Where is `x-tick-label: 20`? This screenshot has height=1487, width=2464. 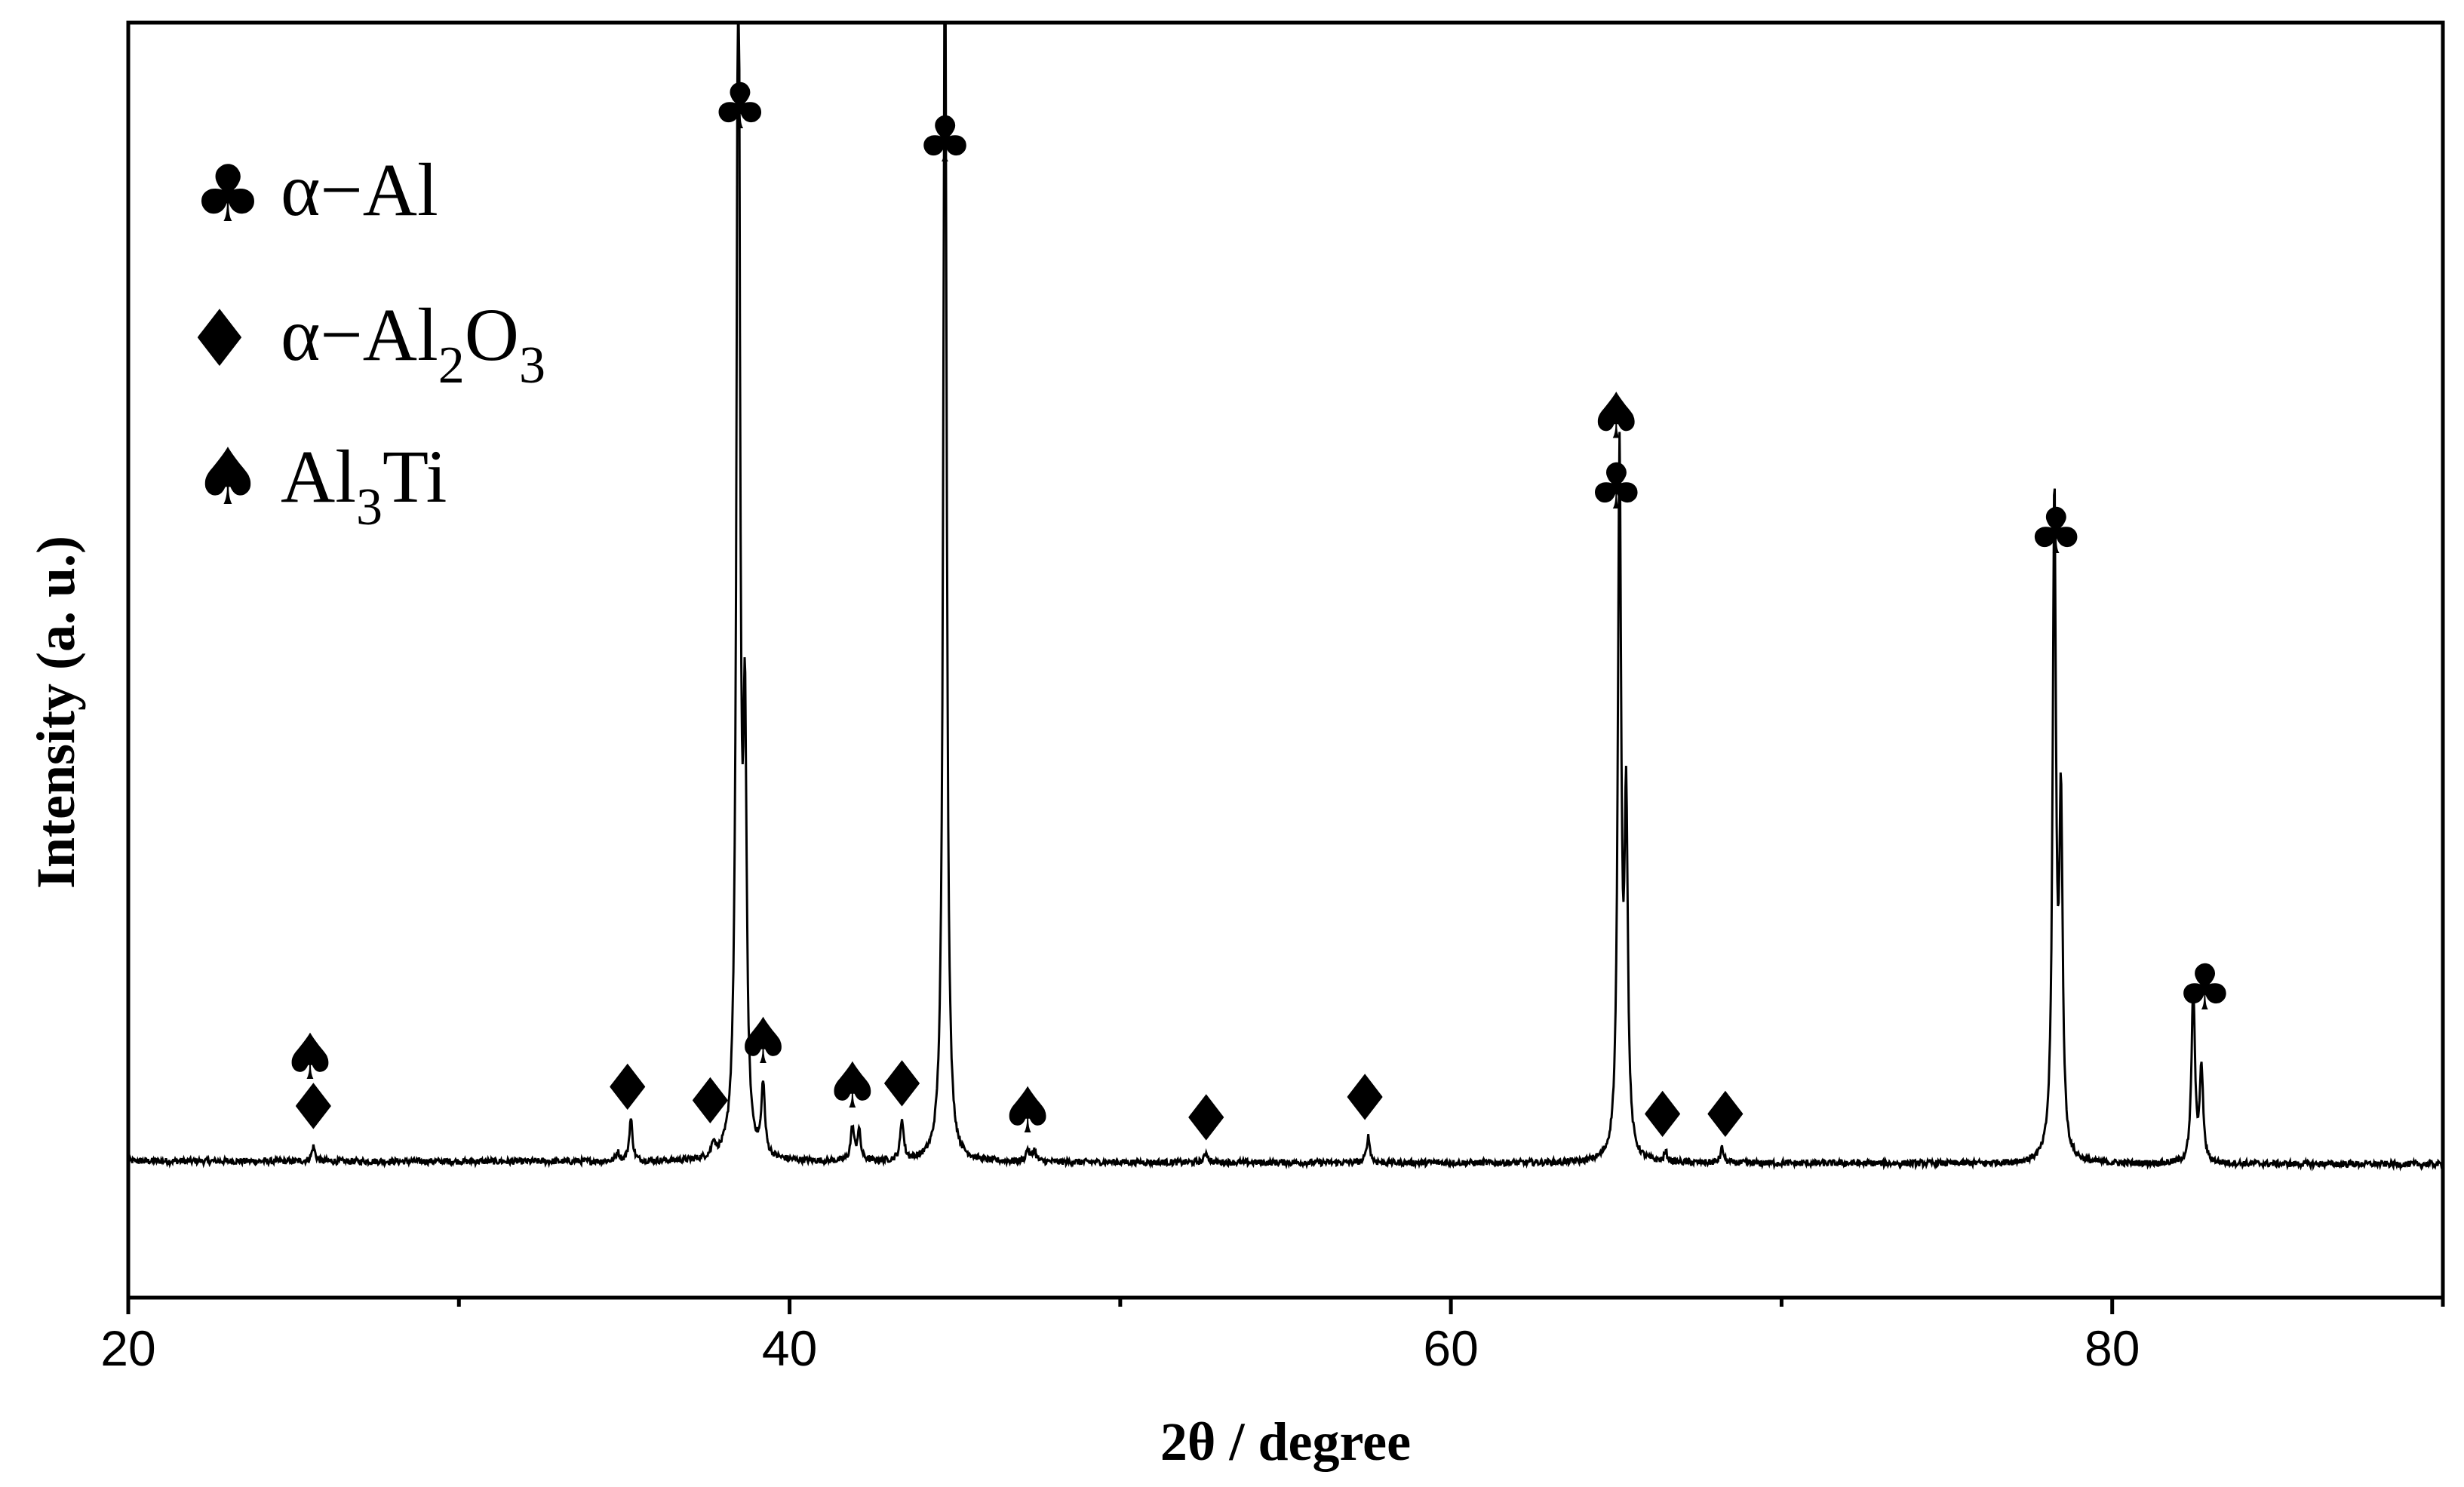
x-tick-label: 20 is located at coordinates (127, 1348).